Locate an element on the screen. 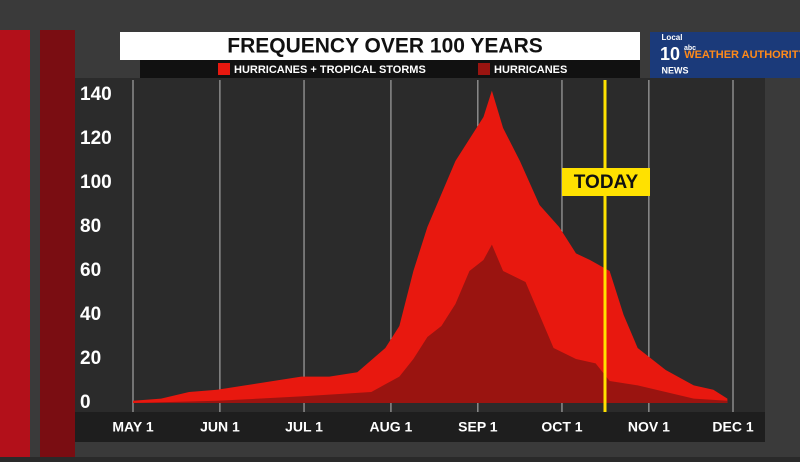 Image resolution: width=800 pixels, height=462 pixels. x-tick-label: JUL 1 is located at coordinates (304, 427).